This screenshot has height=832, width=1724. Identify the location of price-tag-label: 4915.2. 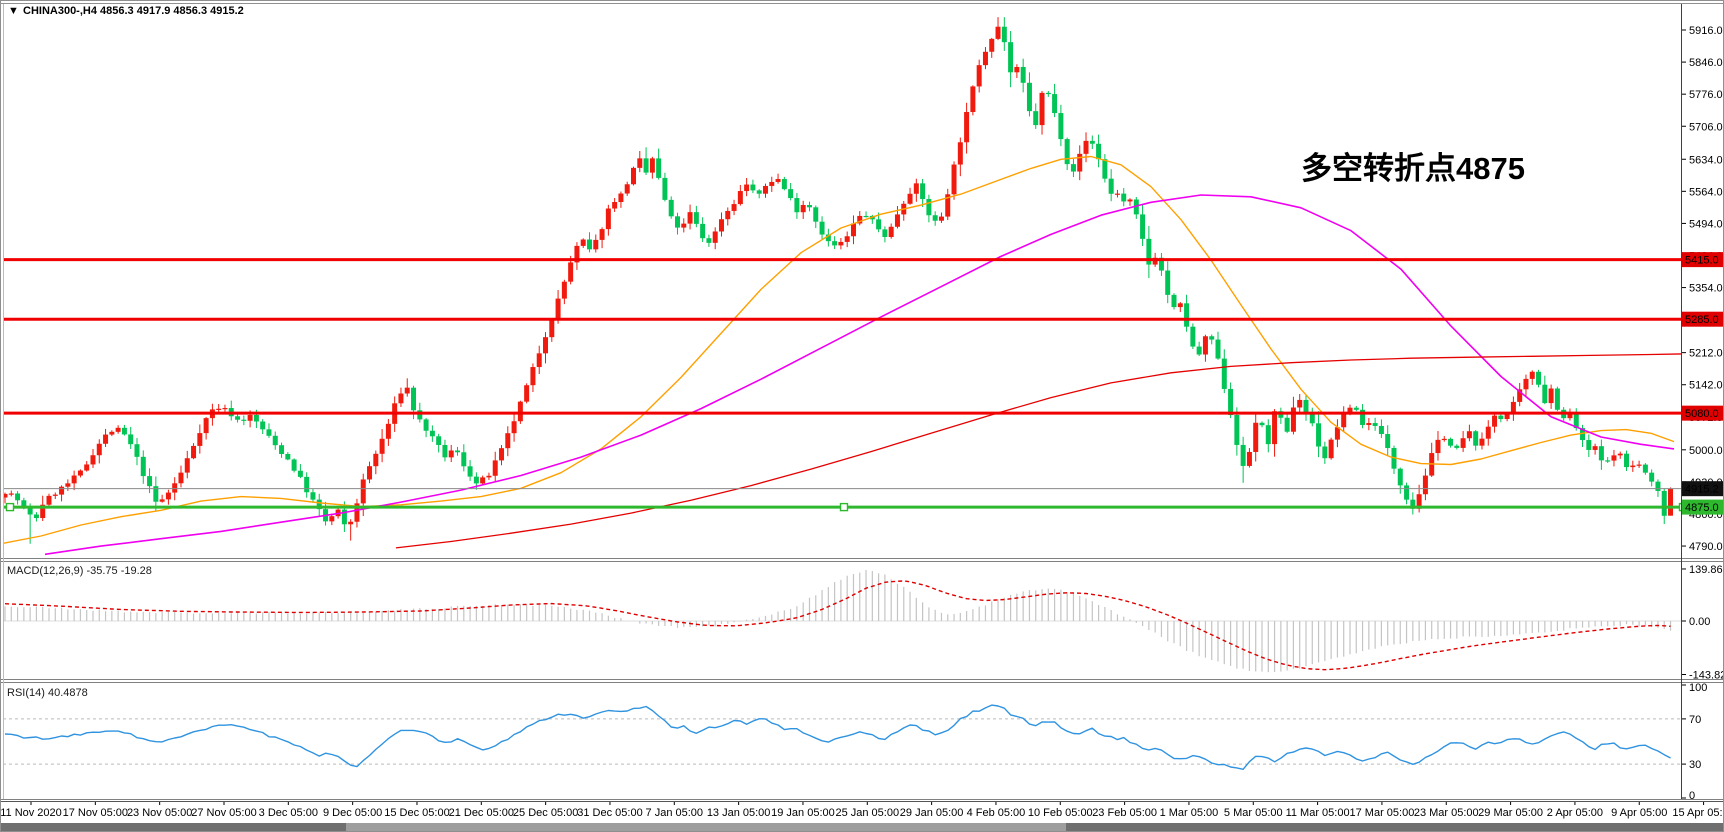
(1702, 490).